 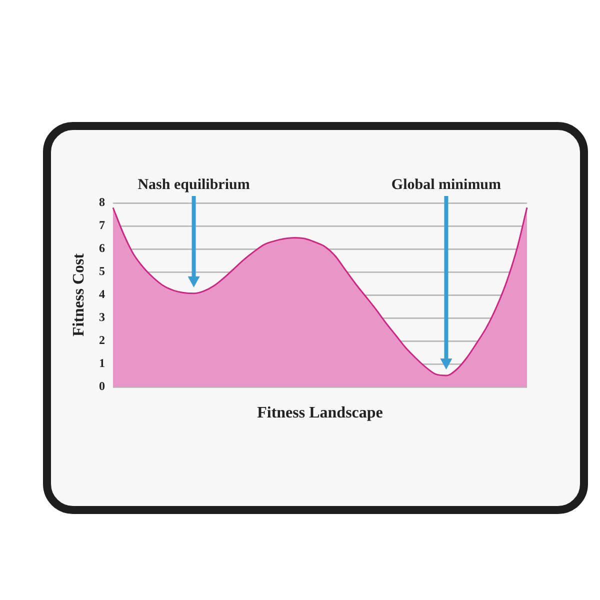 What do you see at coordinates (446, 185) in the screenshot?
I see `text: Global minimum` at bounding box center [446, 185].